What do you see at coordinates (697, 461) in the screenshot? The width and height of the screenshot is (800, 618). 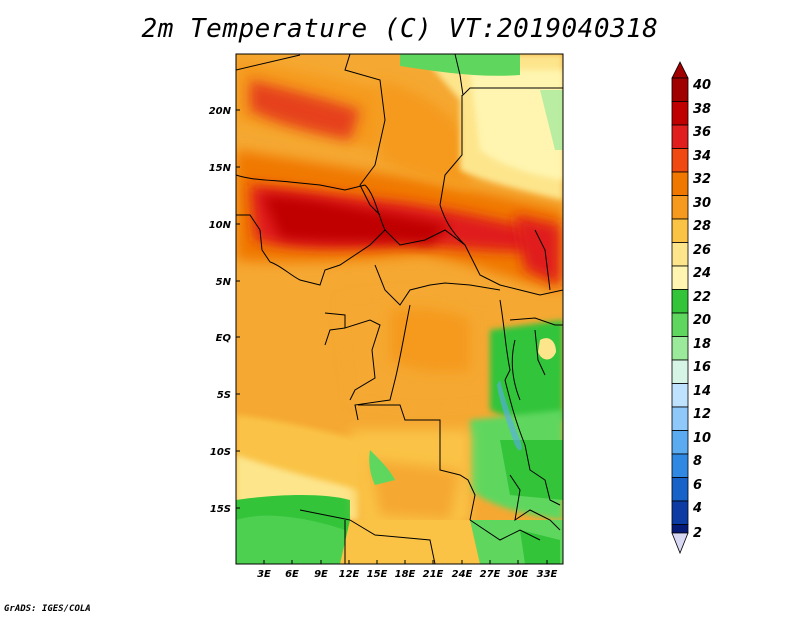 I see `colorbar-label: 8` at bounding box center [697, 461].